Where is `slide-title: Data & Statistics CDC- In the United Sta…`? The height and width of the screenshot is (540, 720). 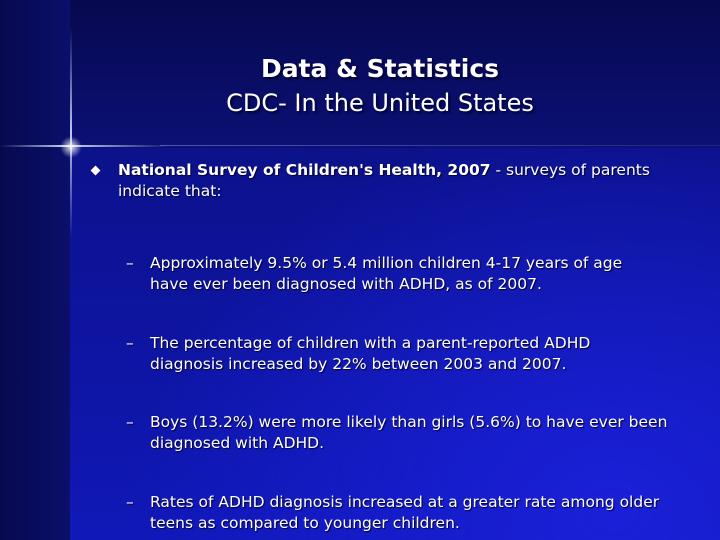
slide-title: Data & Statistics CDC- In the United Sta… is located at coordinates (360, 86).